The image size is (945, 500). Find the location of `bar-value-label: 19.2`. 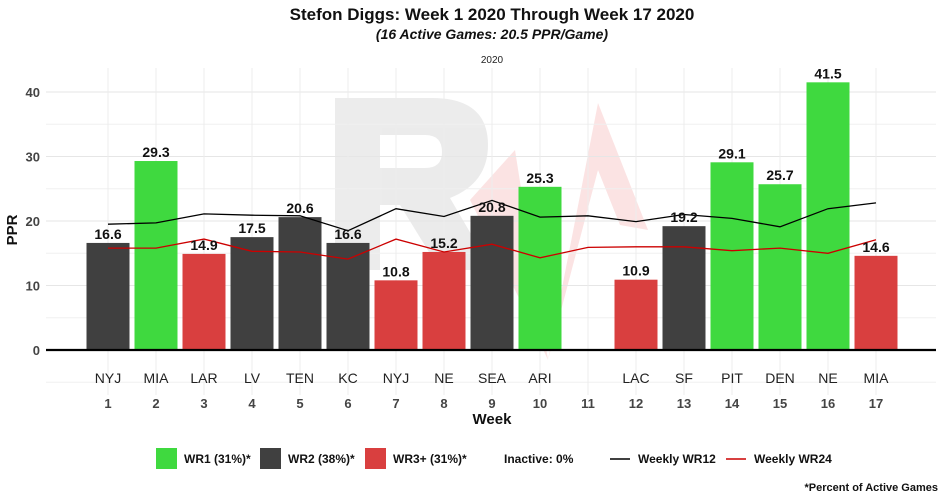

bar-value-label: 19.2 is located at coordinates (683, 217).